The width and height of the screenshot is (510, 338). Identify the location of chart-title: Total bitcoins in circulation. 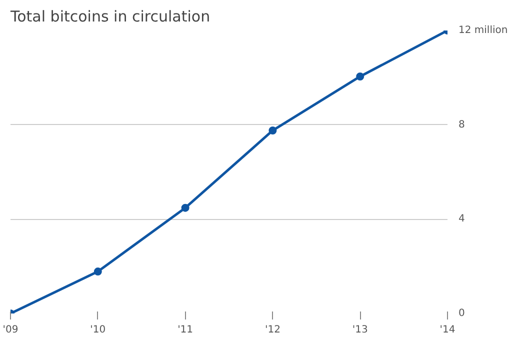
(110, 17).